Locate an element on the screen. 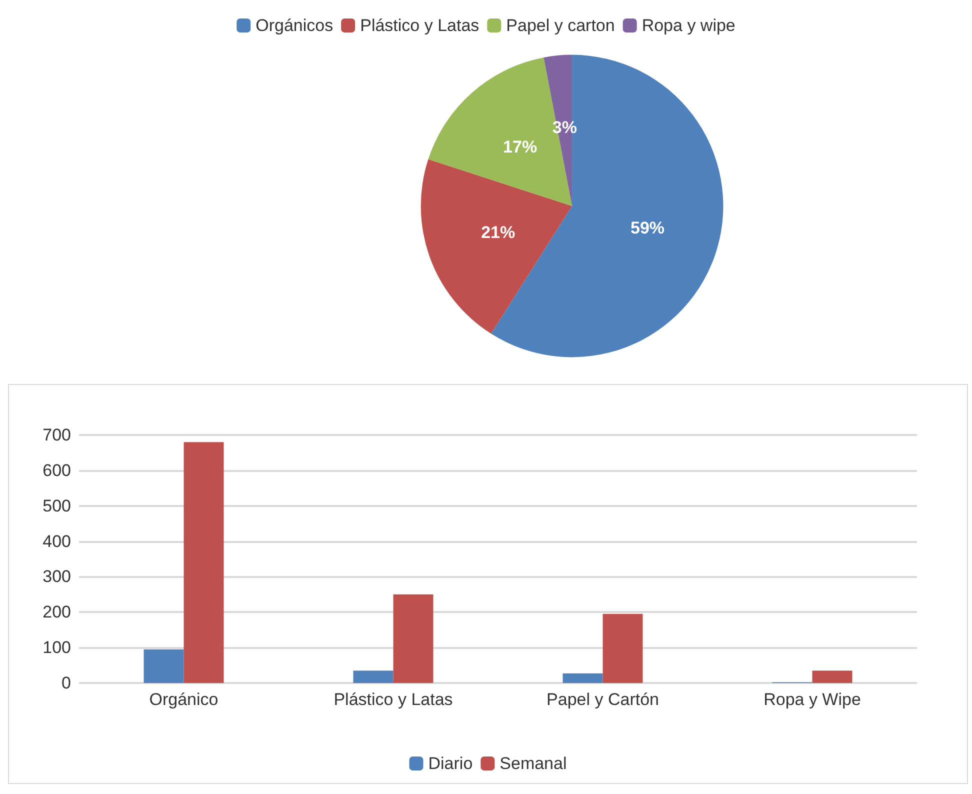  y-tick-label: 100 is located at coordinates (56, 648).